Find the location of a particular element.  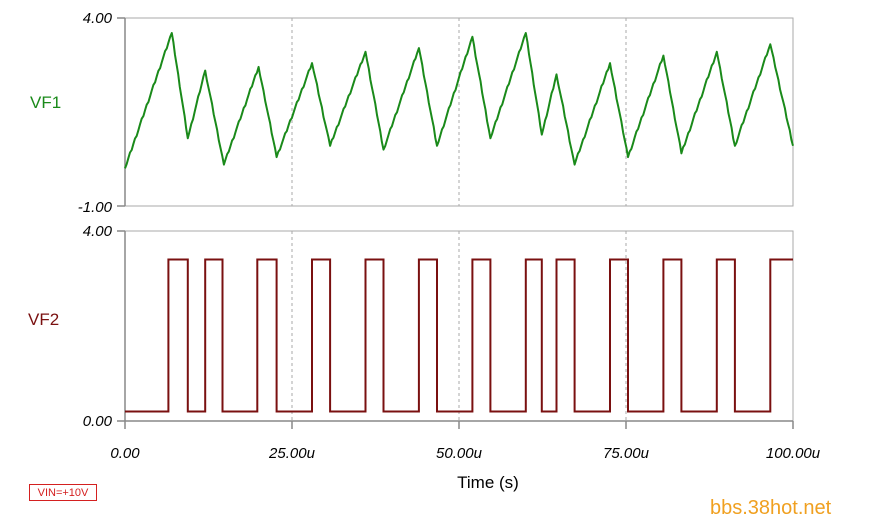

vf2-signal-label: VF2 is located at coordinates (43, 319).